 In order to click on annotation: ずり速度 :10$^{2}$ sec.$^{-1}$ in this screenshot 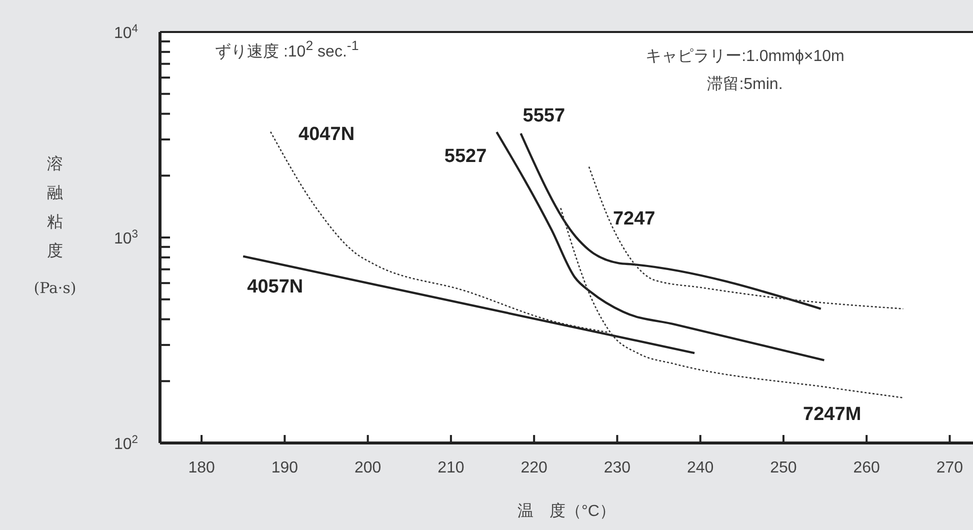, I will do `click(287, 50)`.